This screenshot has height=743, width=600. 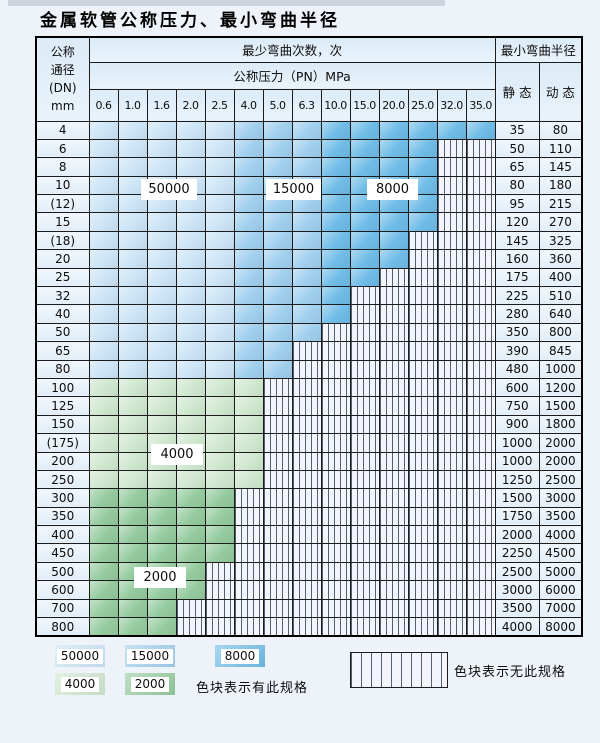 What do you see at coordinates (132, 105) in the screenshot?
I see `pressure-tick: 1.0` at bounding box center [132, 105].